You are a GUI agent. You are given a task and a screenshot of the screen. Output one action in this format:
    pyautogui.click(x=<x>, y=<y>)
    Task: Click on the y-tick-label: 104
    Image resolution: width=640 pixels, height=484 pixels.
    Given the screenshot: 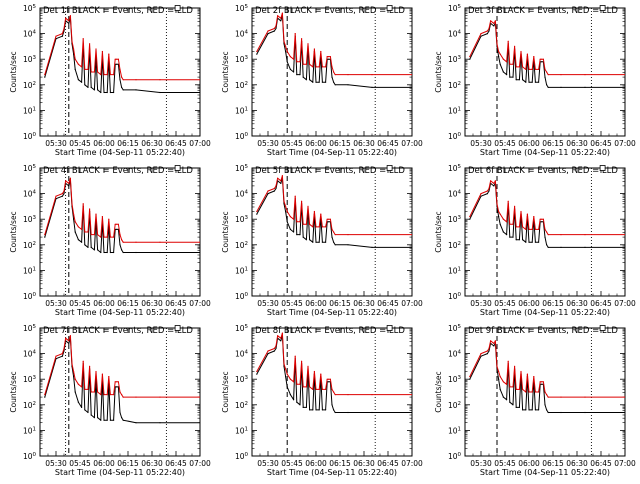 What is the action you would take?
    pyautogui.click(x=455, y=194)
    